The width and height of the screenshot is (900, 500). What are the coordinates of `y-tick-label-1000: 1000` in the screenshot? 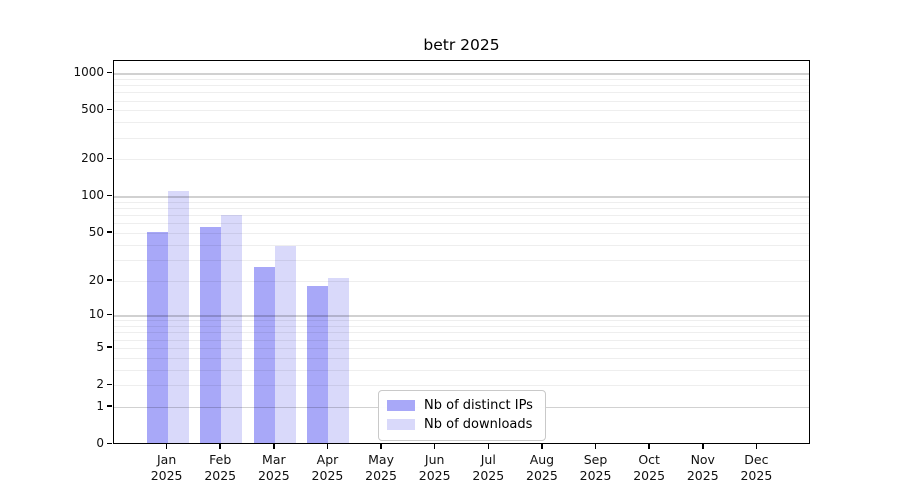 It's located at (88, 72).